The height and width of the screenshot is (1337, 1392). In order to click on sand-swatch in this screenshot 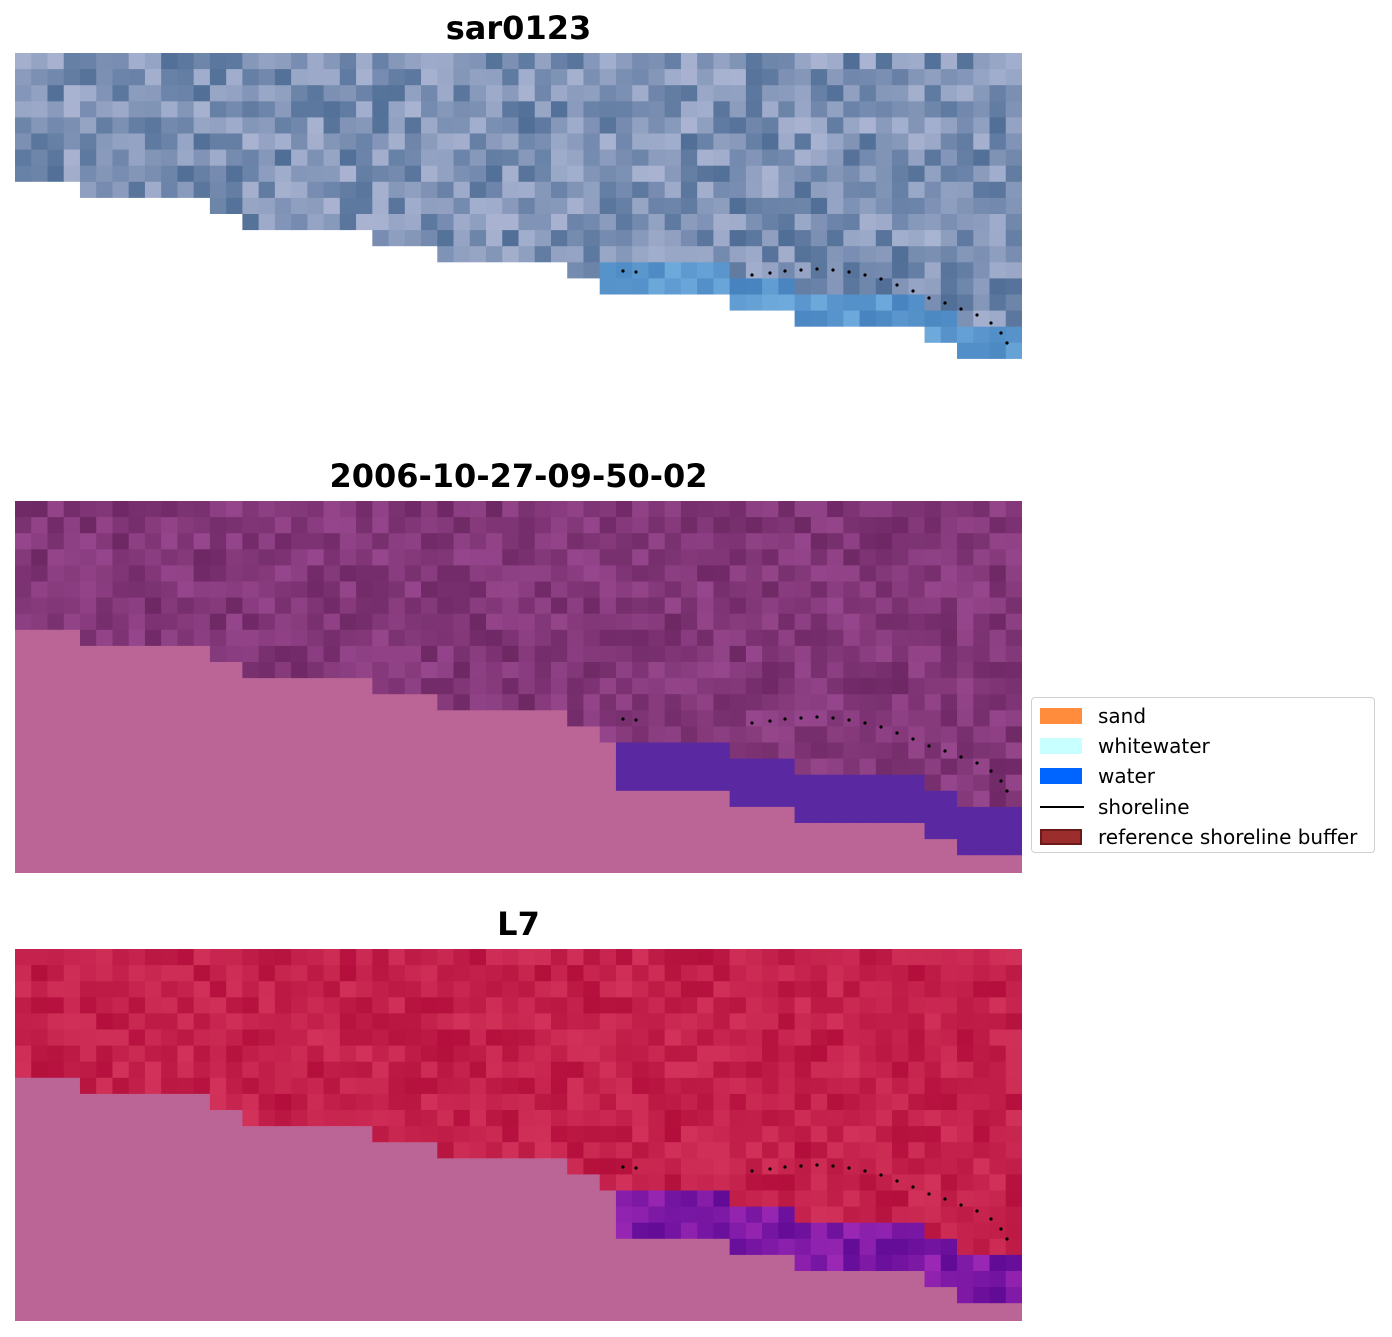, I will do `click(1061, 716)`.